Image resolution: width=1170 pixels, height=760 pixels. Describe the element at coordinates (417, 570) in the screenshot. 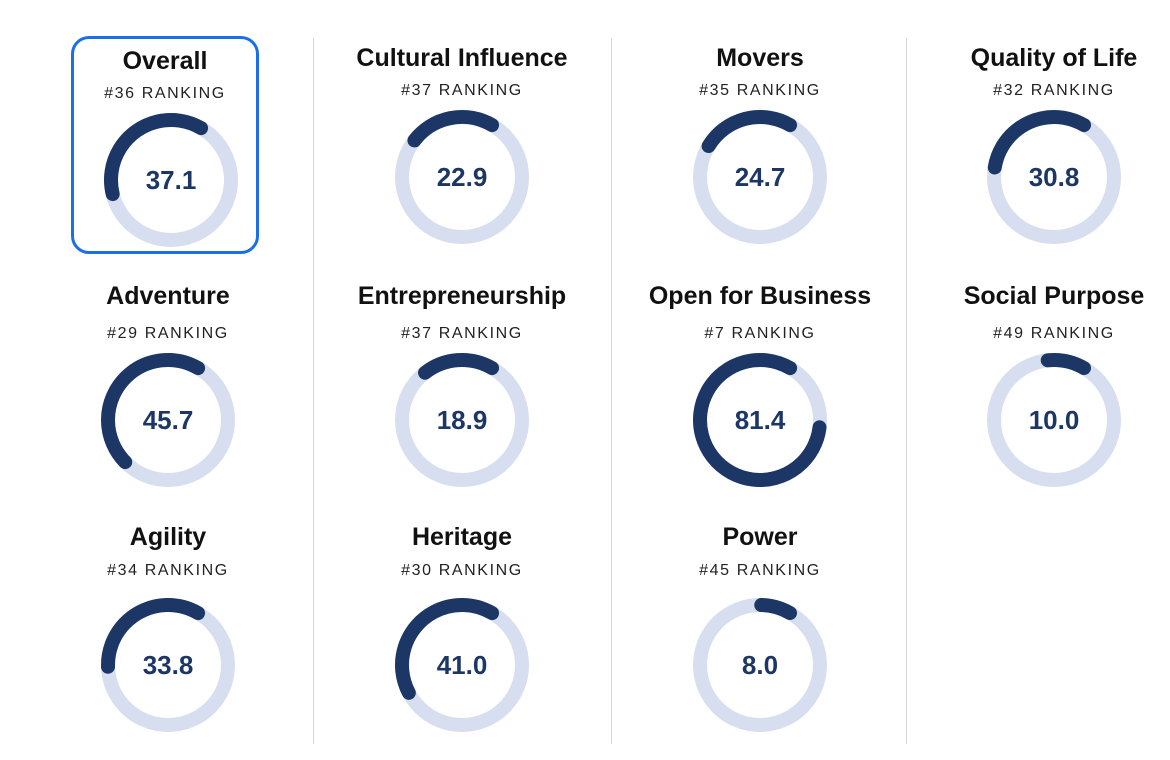

I see `ranking-number: #30` at that location.